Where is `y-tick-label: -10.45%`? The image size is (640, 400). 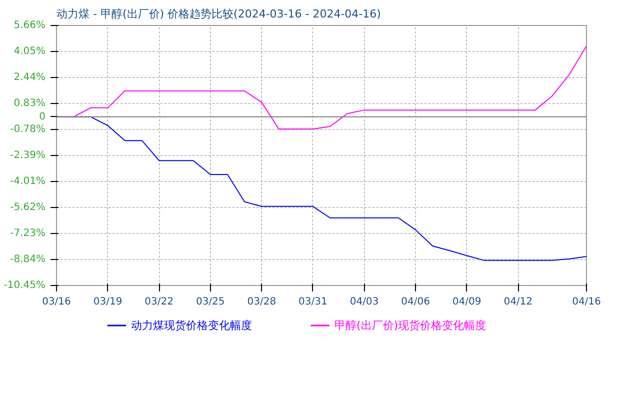
y-tick-label: -10.45% is located at coordinates (25, 285).